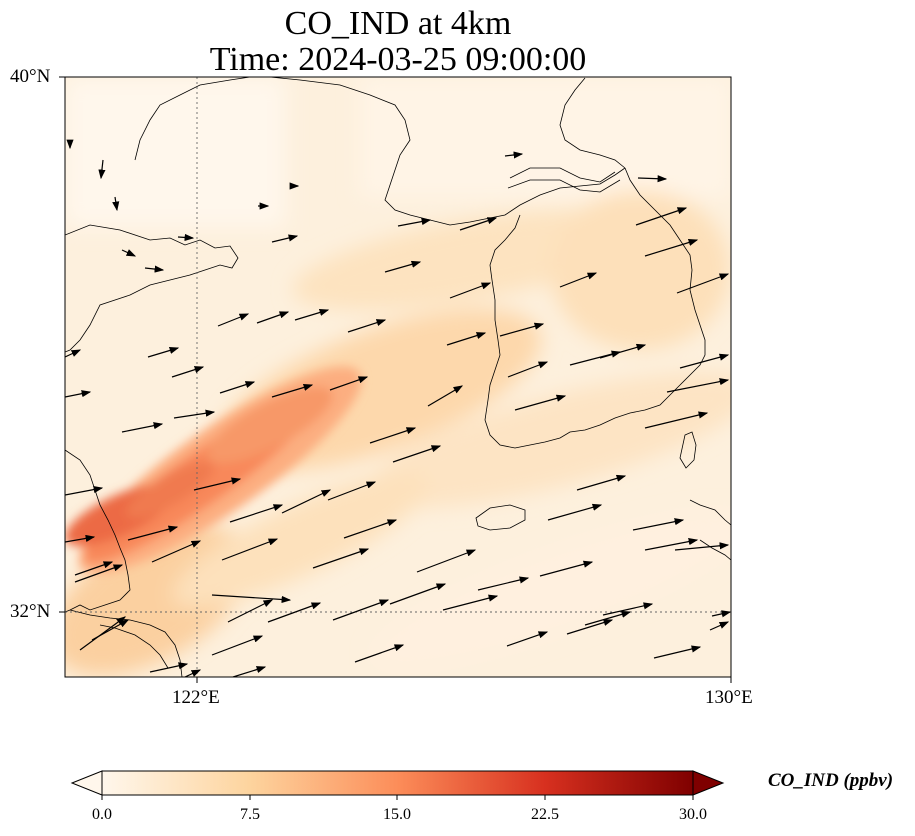  Describe the element at coordinates (545, 814) in the screenshot. I see `colorbar-tick-22-5: 22.5` at that location.